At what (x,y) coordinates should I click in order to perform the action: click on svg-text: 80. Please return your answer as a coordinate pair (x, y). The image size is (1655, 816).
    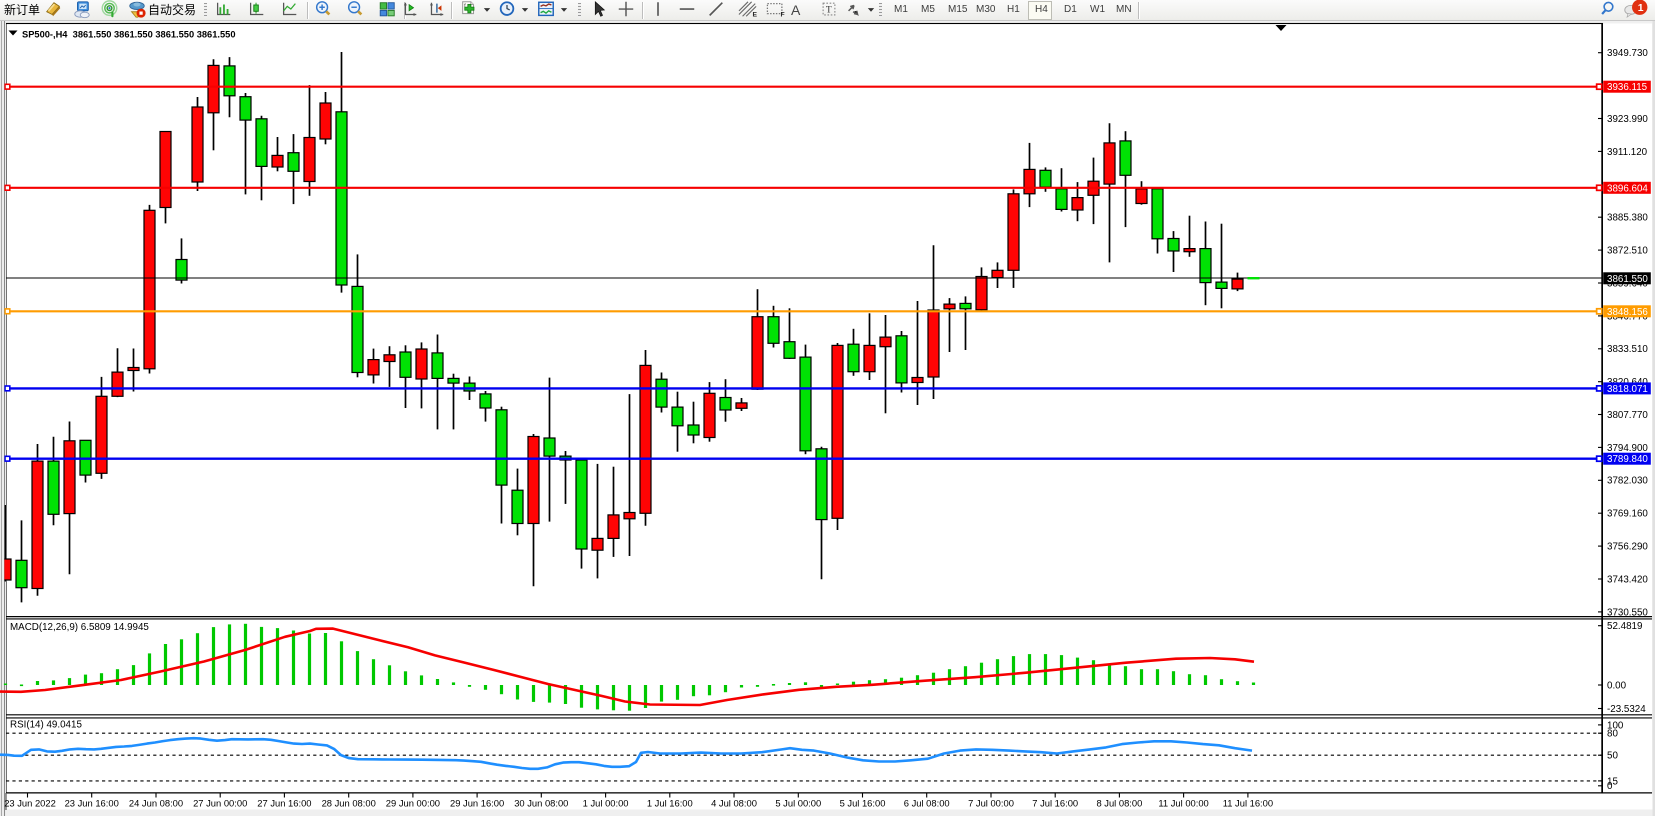
    Looking at the image, I should click on (1612, 734).